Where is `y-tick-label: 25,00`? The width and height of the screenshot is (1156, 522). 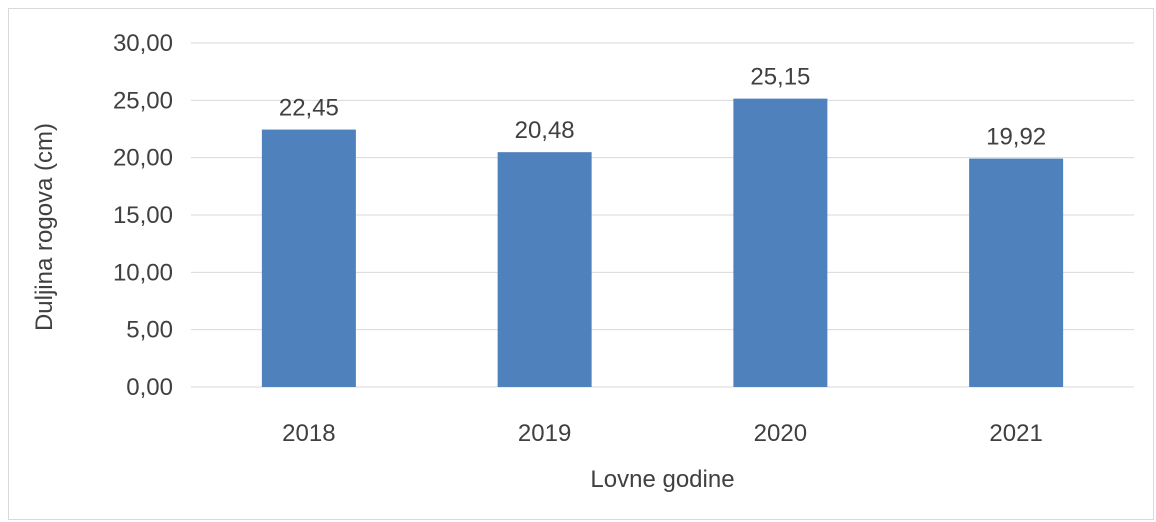
y-tick-label: 25,00 is located at coordinates (143, 100).